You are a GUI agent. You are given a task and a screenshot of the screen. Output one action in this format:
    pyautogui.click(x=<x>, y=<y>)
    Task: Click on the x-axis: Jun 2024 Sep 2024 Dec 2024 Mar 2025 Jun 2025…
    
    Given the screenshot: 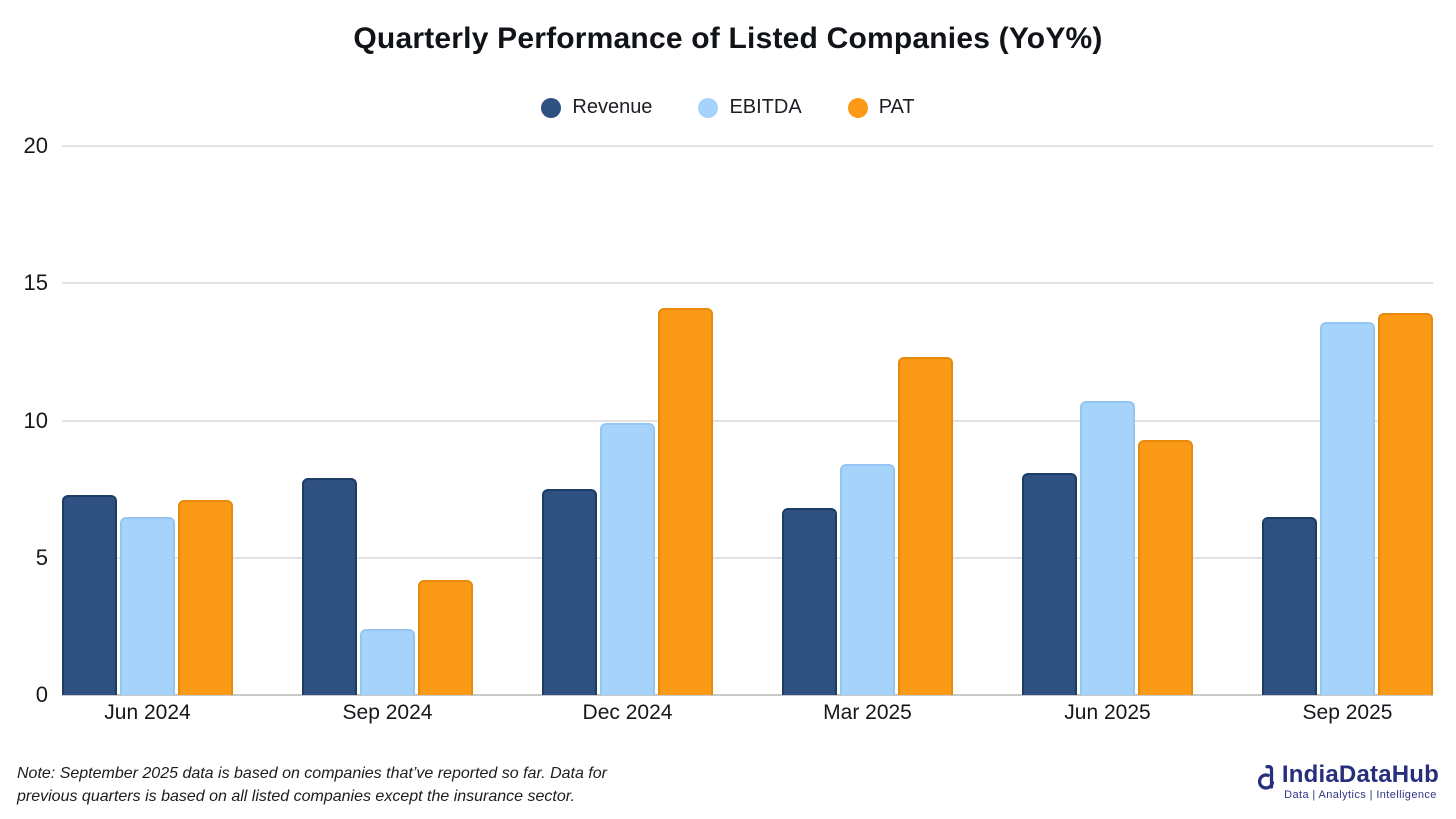 What is the action you would take?
    pyautogui.click(x=747, y=713)
    